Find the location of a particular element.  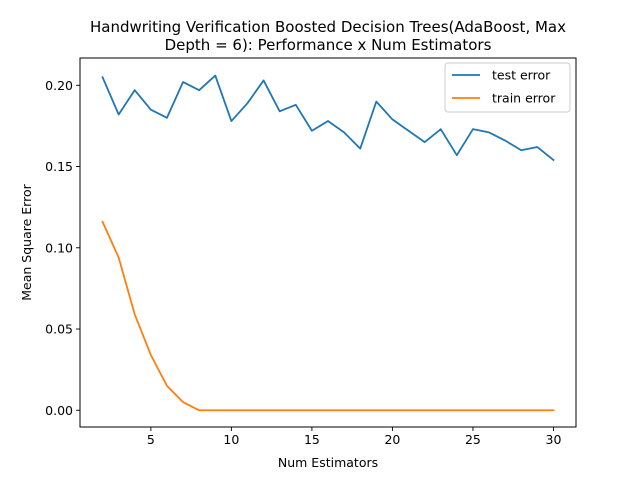

x-tick-label: 5 is located at coordinates (151, 439).